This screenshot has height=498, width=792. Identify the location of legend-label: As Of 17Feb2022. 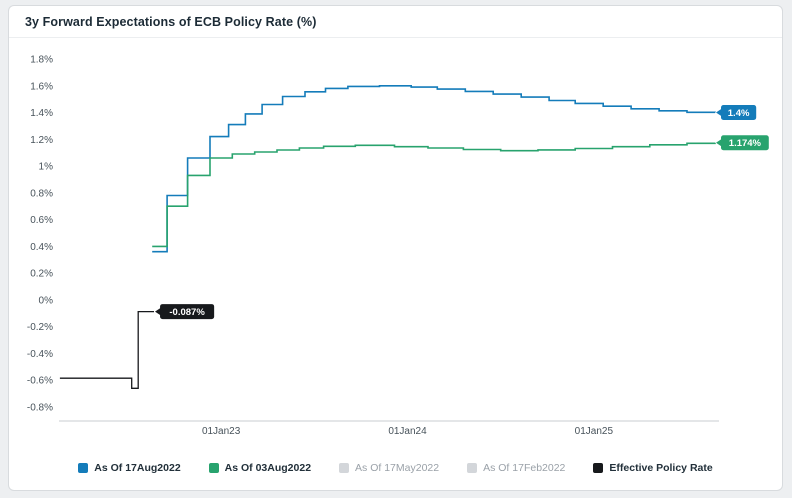
(524, 468).